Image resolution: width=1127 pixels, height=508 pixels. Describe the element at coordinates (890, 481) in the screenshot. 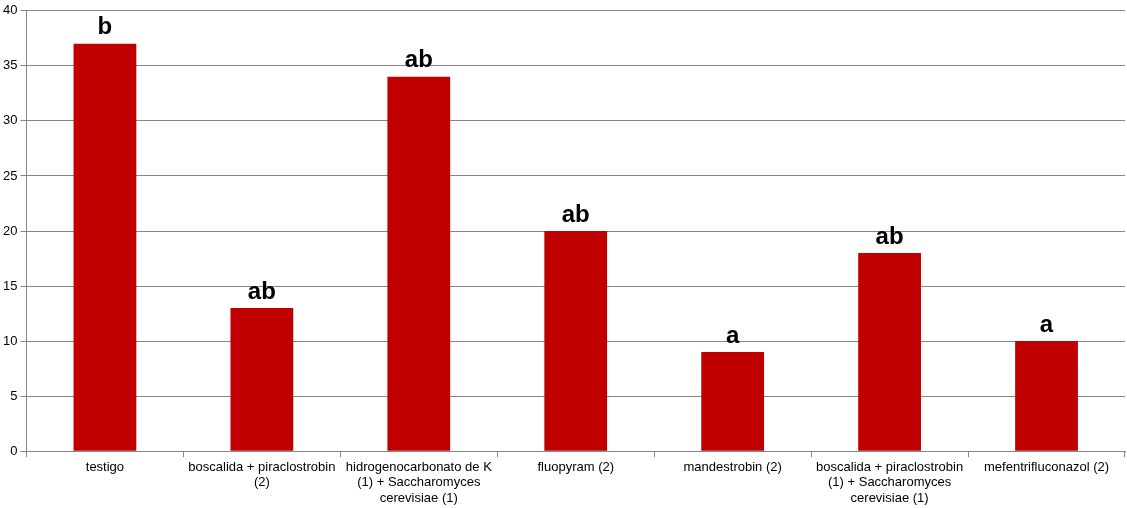

I see `x-tick-label: boscalida + piraclostrobin (1) + Saccharomyces cerevisiae (1)` at that location.